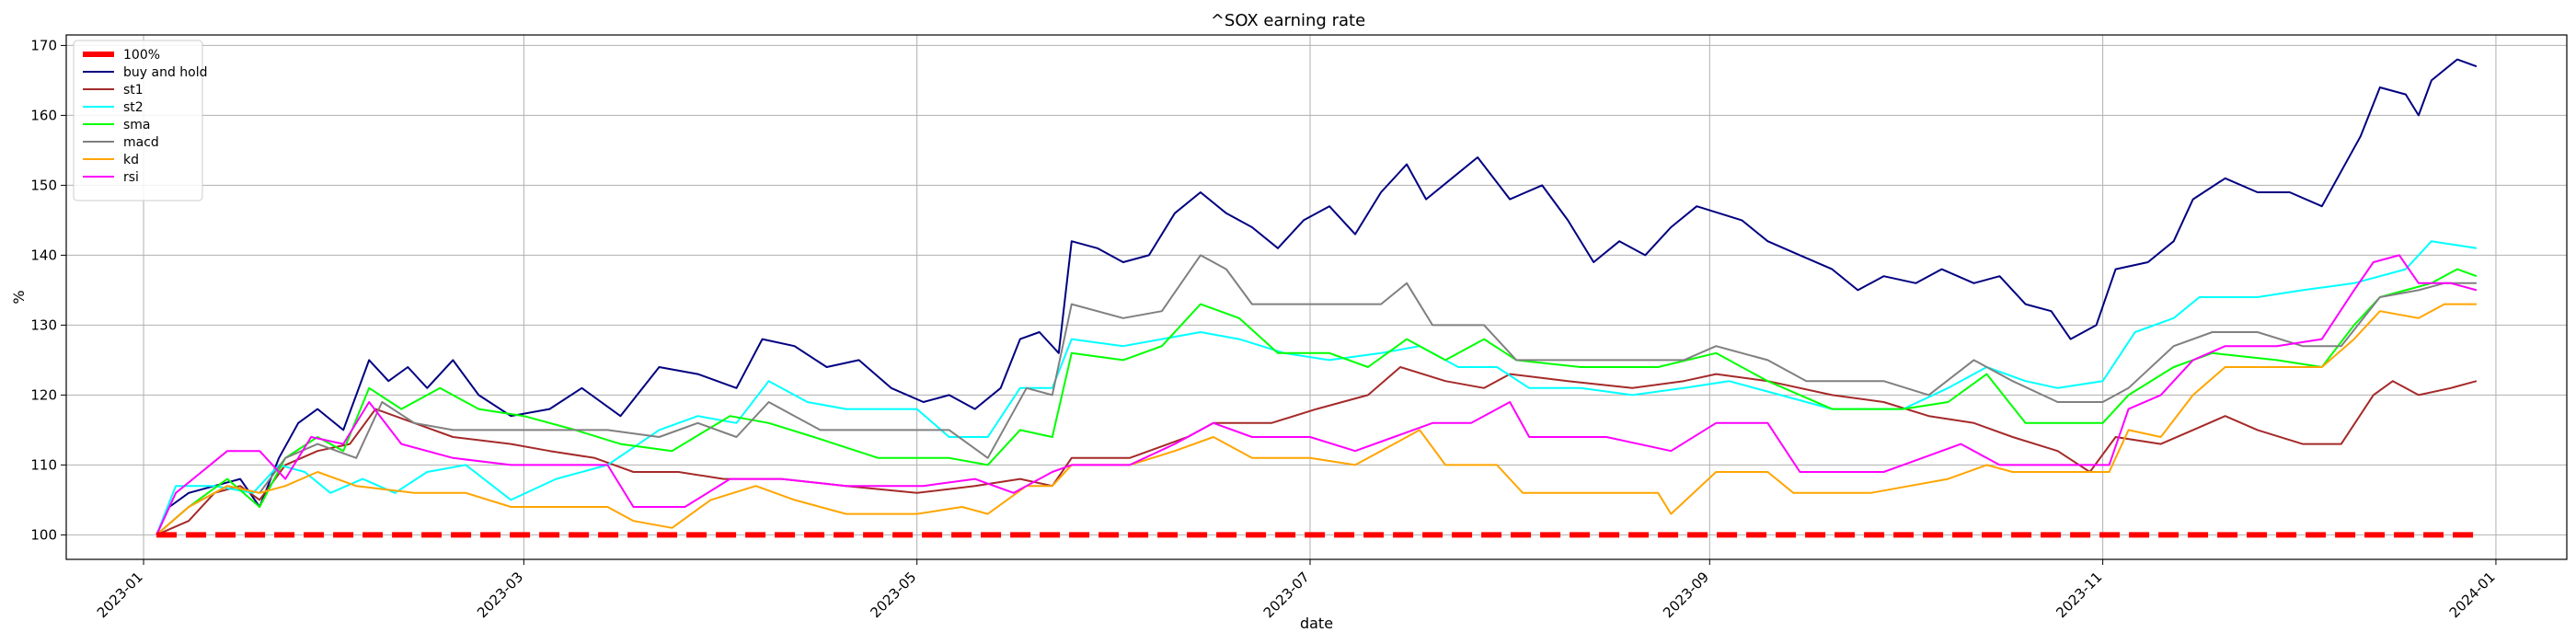 The image size is (2576, 644). What do you see at coordinates (43, 534) in the screenshot?
I see `y-tick-label: 100` at bounding box center [43, 534].